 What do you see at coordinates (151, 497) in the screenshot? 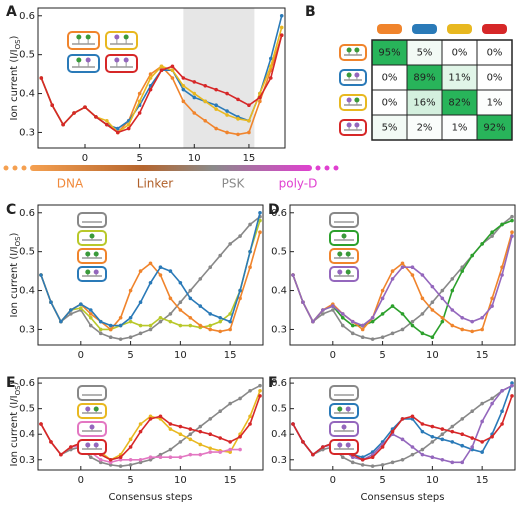
I see `x-axis-label: Consensus steps` at bounding box center [151, 497].